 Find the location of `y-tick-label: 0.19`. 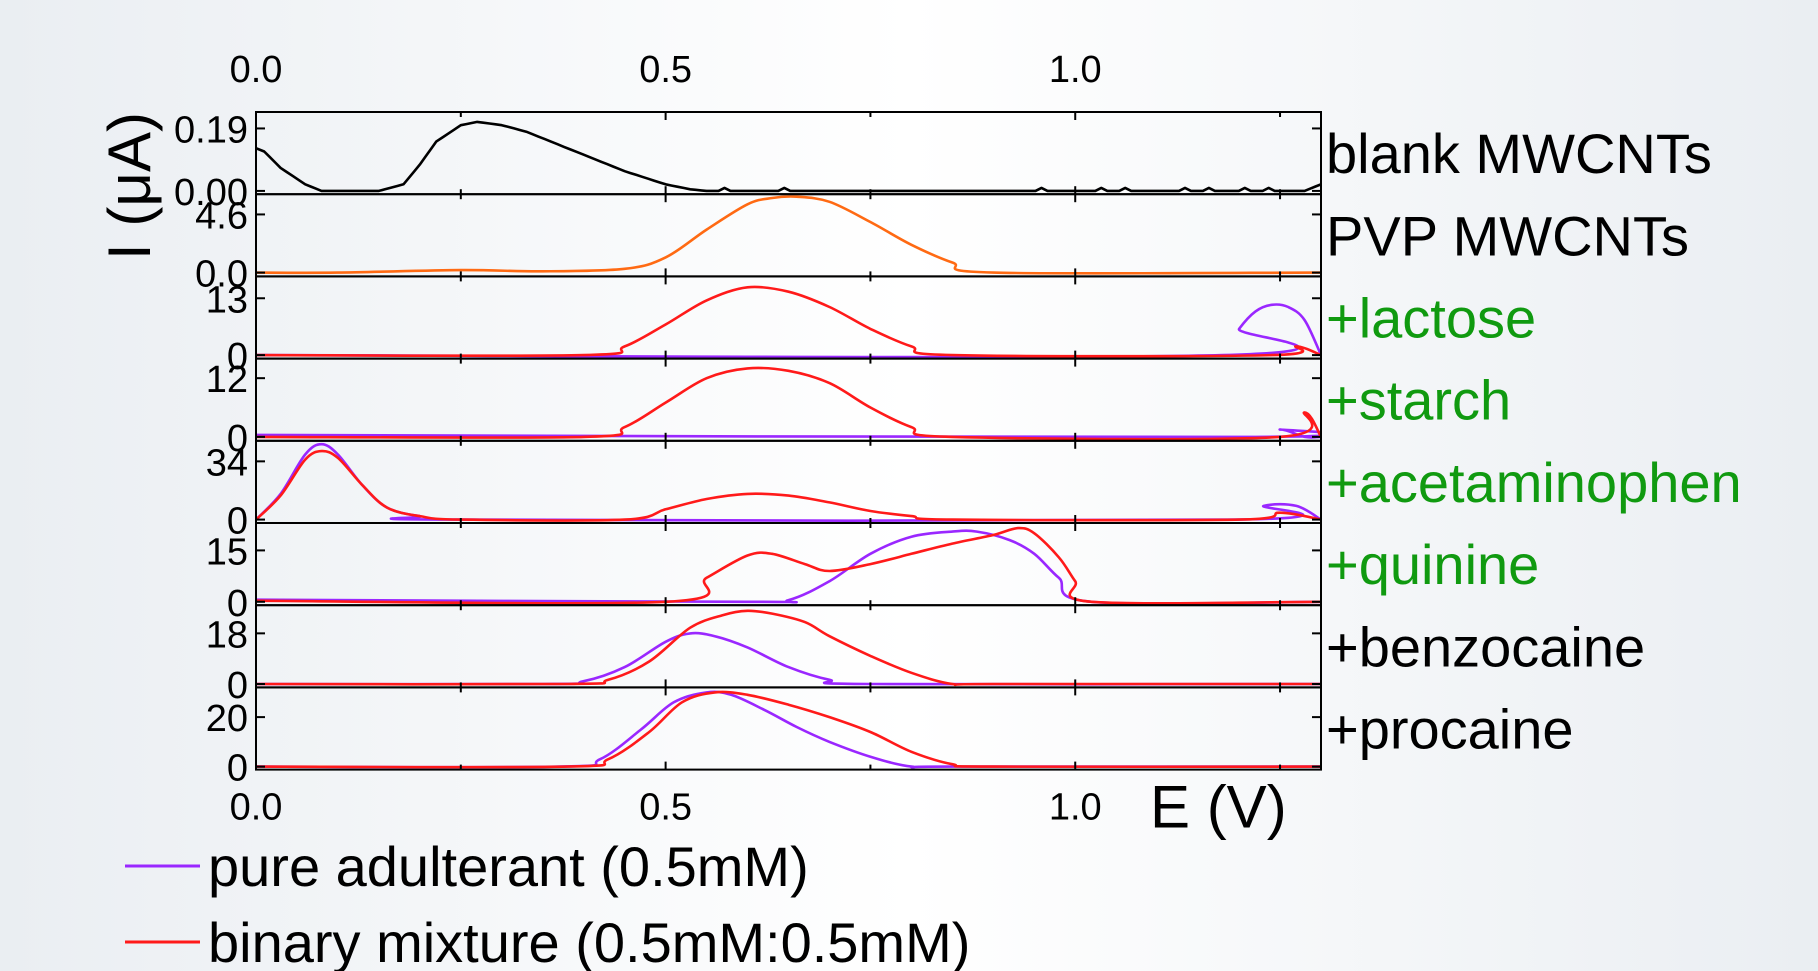

y-tick-label: 0.19 is located at coordinates (211, 130).